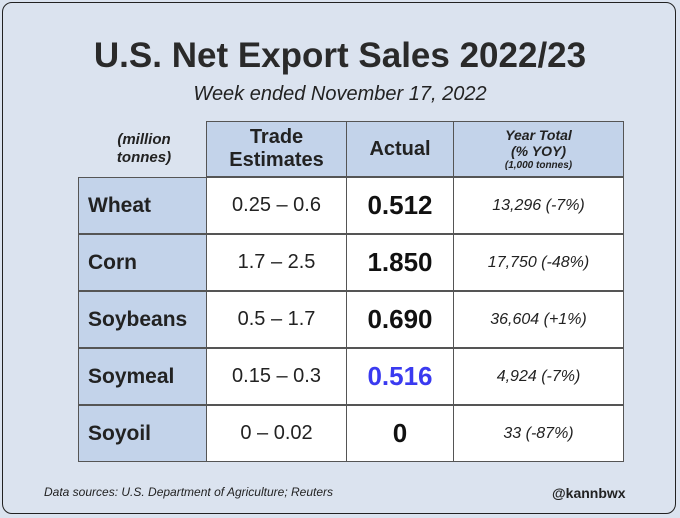 The height and width of the screenshot is (518, 680). What do you see at coordinates (538, 205) in the screenshot?
I see `year-total-cell: 13,296 (-7%)` at bounding box center [538, 205].